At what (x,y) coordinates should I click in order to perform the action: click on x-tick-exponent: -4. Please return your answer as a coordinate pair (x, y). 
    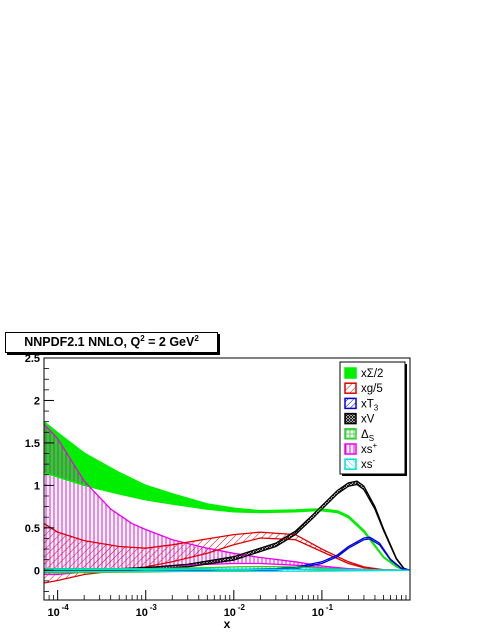
    Looking at the image, I should click on (66, 607).